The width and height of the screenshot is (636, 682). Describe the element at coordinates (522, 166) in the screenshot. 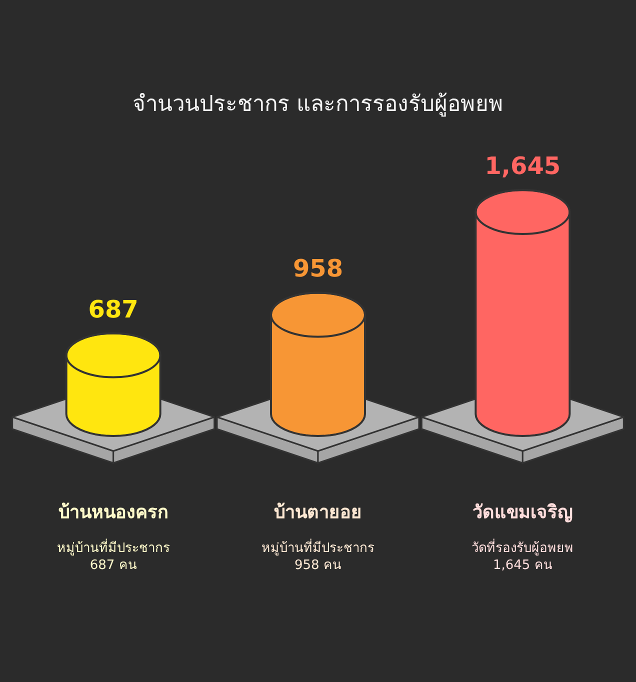

I see `data-label: 1,645` at that location.